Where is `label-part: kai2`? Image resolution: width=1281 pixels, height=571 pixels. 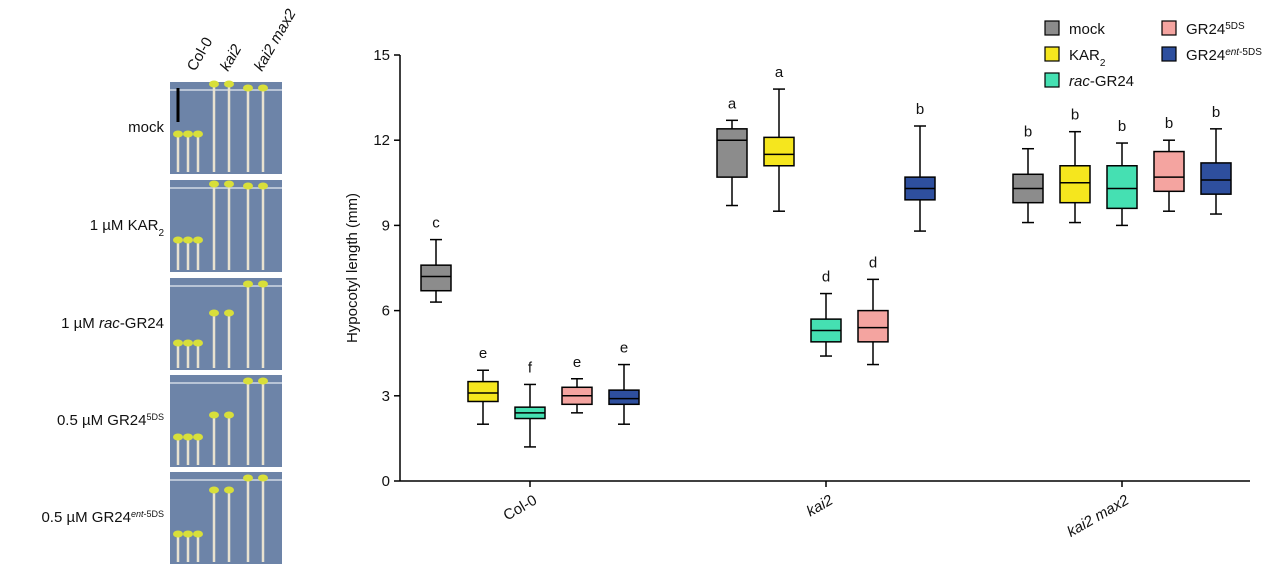 label-part: kai2 is located at coordinates (231, 57).